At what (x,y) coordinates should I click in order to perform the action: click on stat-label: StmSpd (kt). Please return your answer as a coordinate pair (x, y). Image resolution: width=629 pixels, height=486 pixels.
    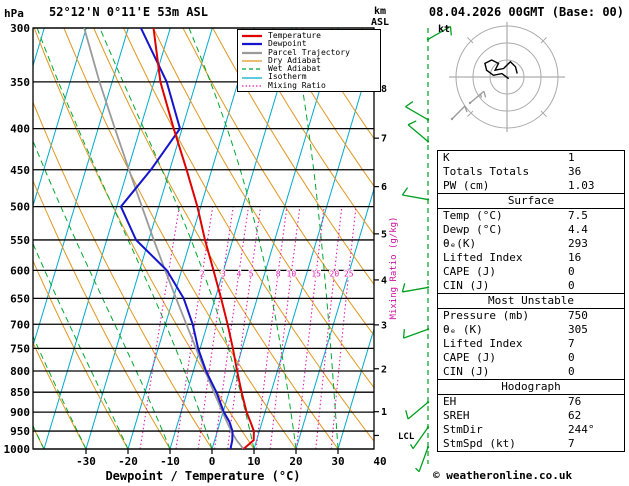
    Looking at the image, I should click on (479, 443).